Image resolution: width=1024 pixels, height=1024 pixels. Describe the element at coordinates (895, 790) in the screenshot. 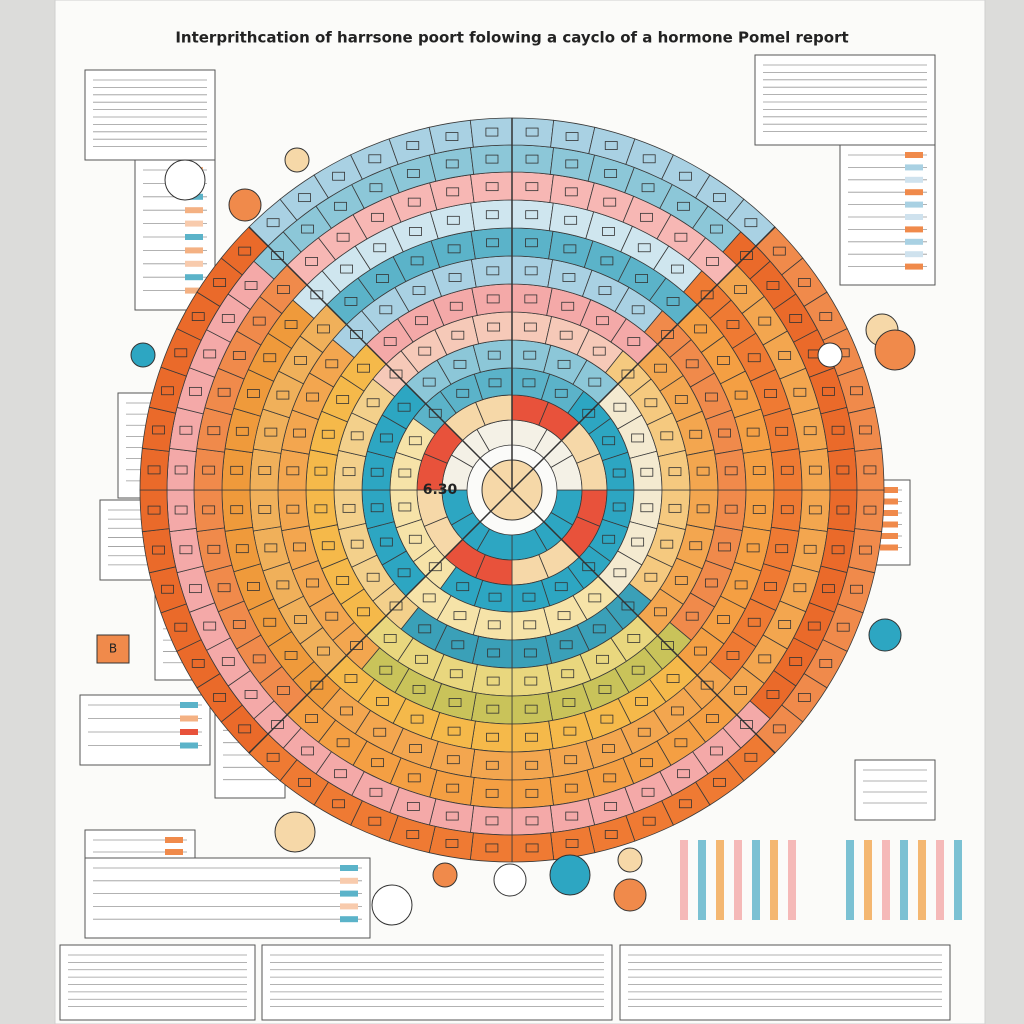

I see `panel` at that location.